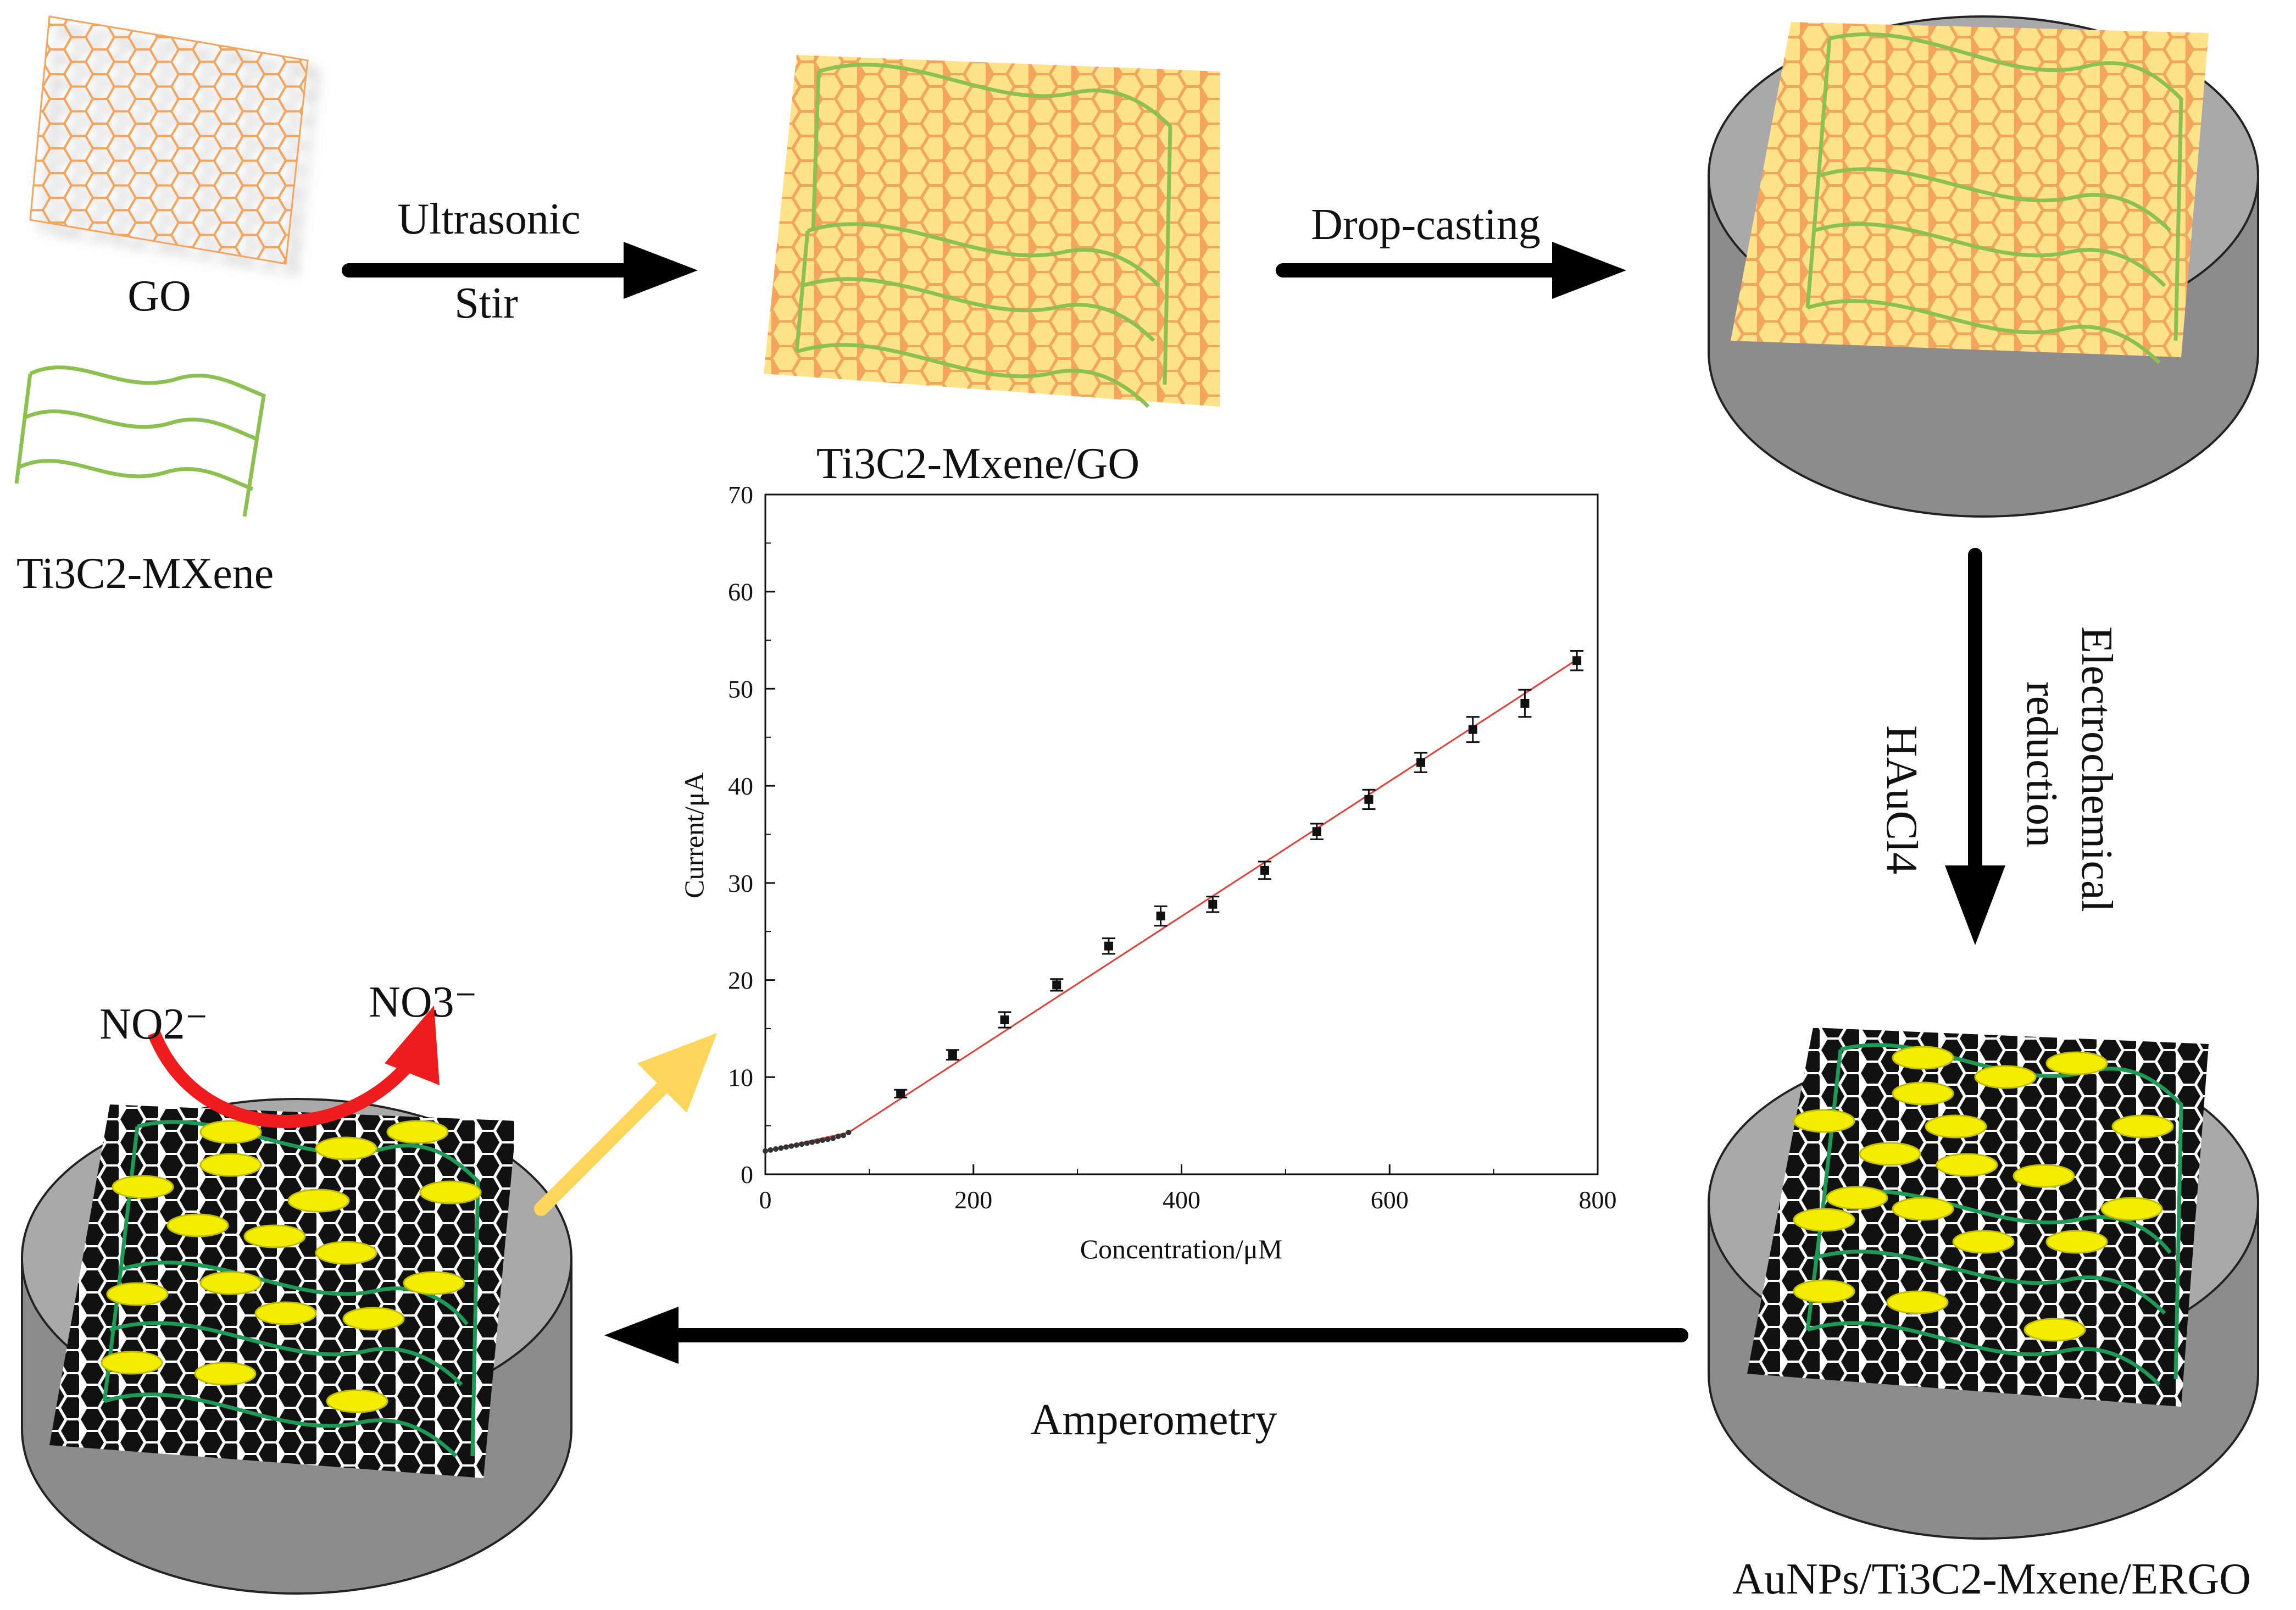  What do you see at coordinates (1451, 270) in the screenshot?
I see `arrow-drop-casting` at bounding box center [1451, 270].